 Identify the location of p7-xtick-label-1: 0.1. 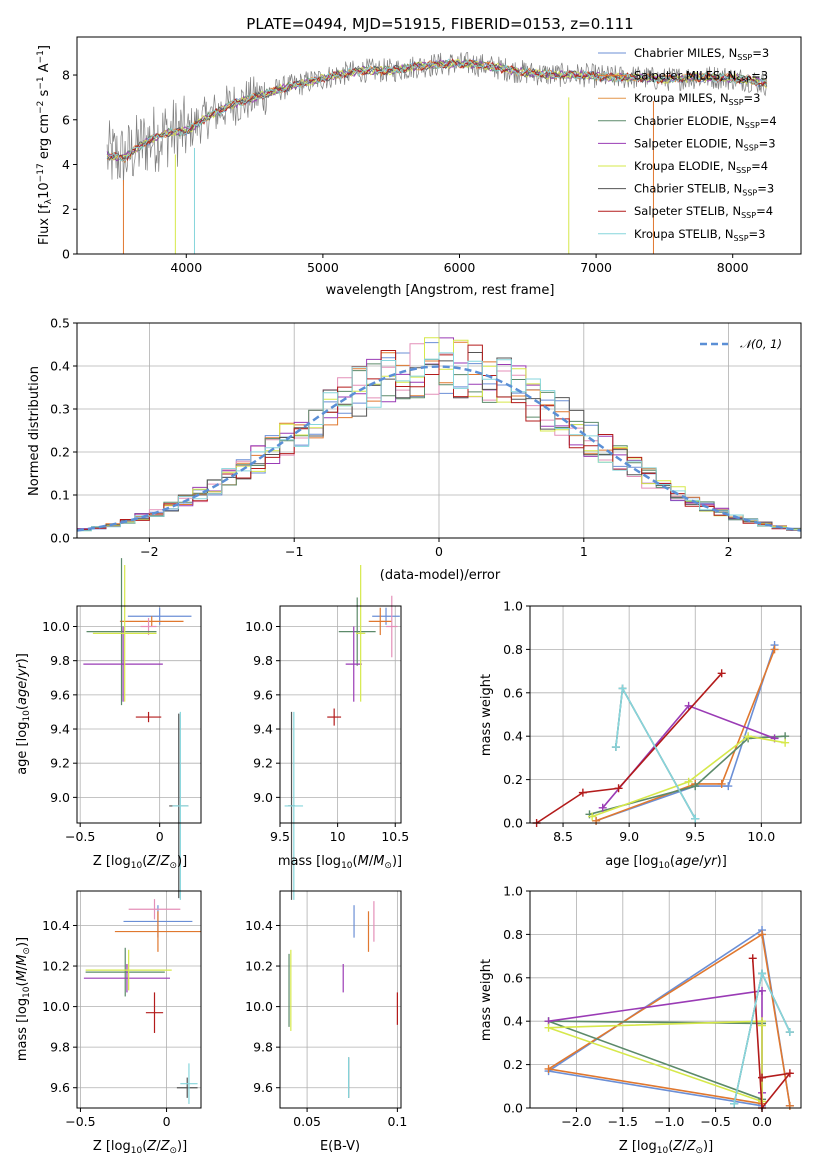
(397, 1121).